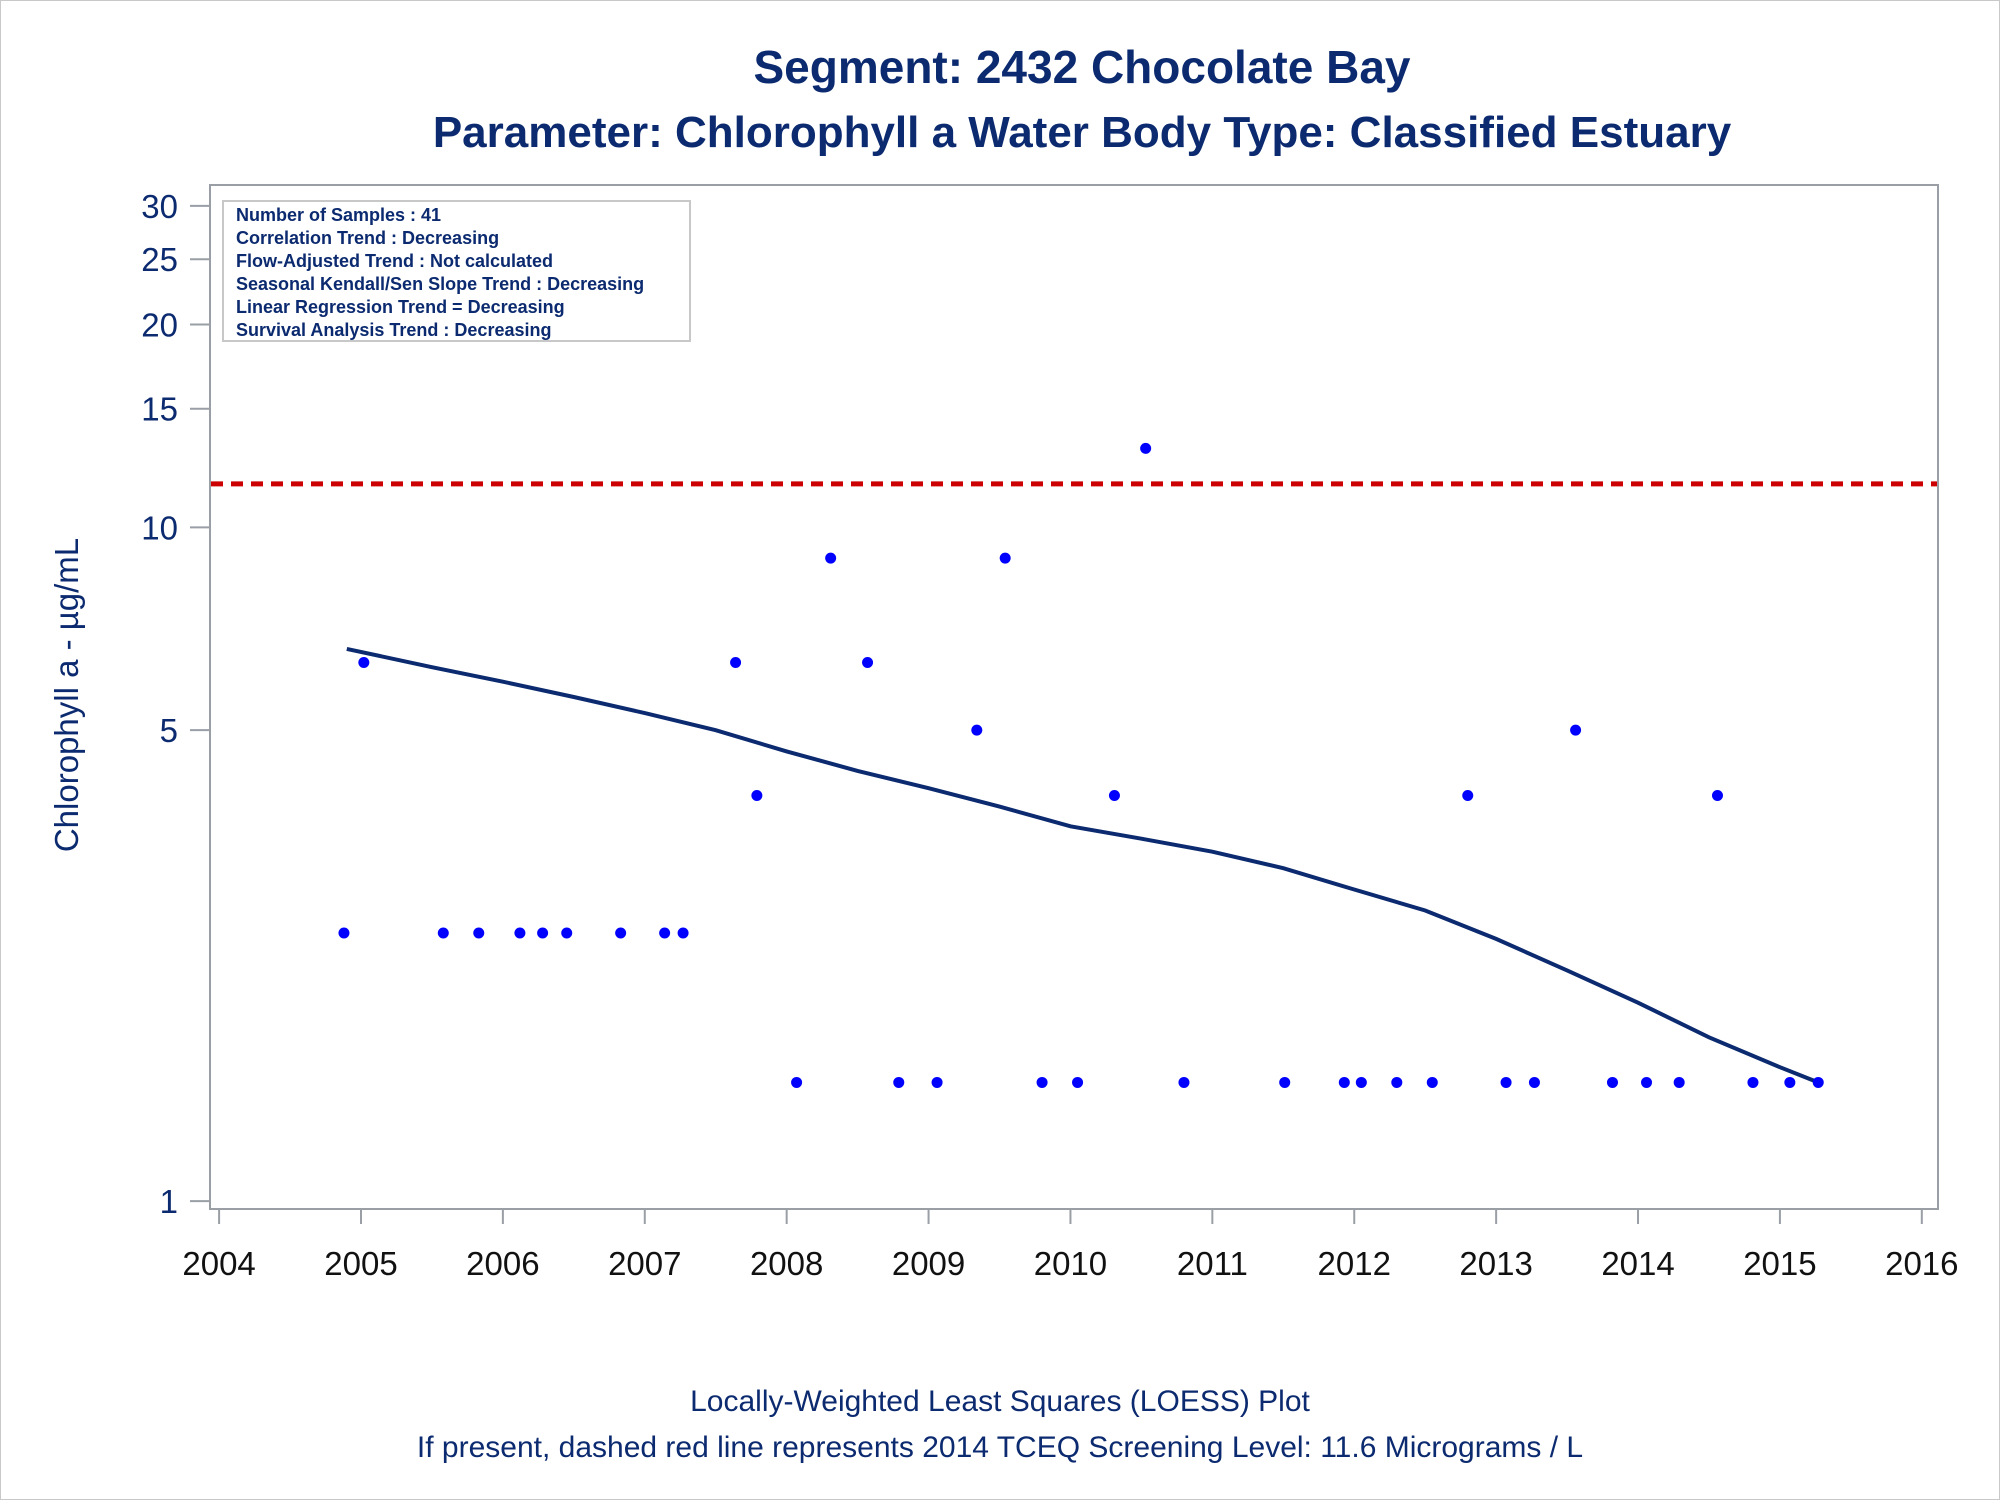  I want to click on x-tick-label: 2008, so click(786, 1263).